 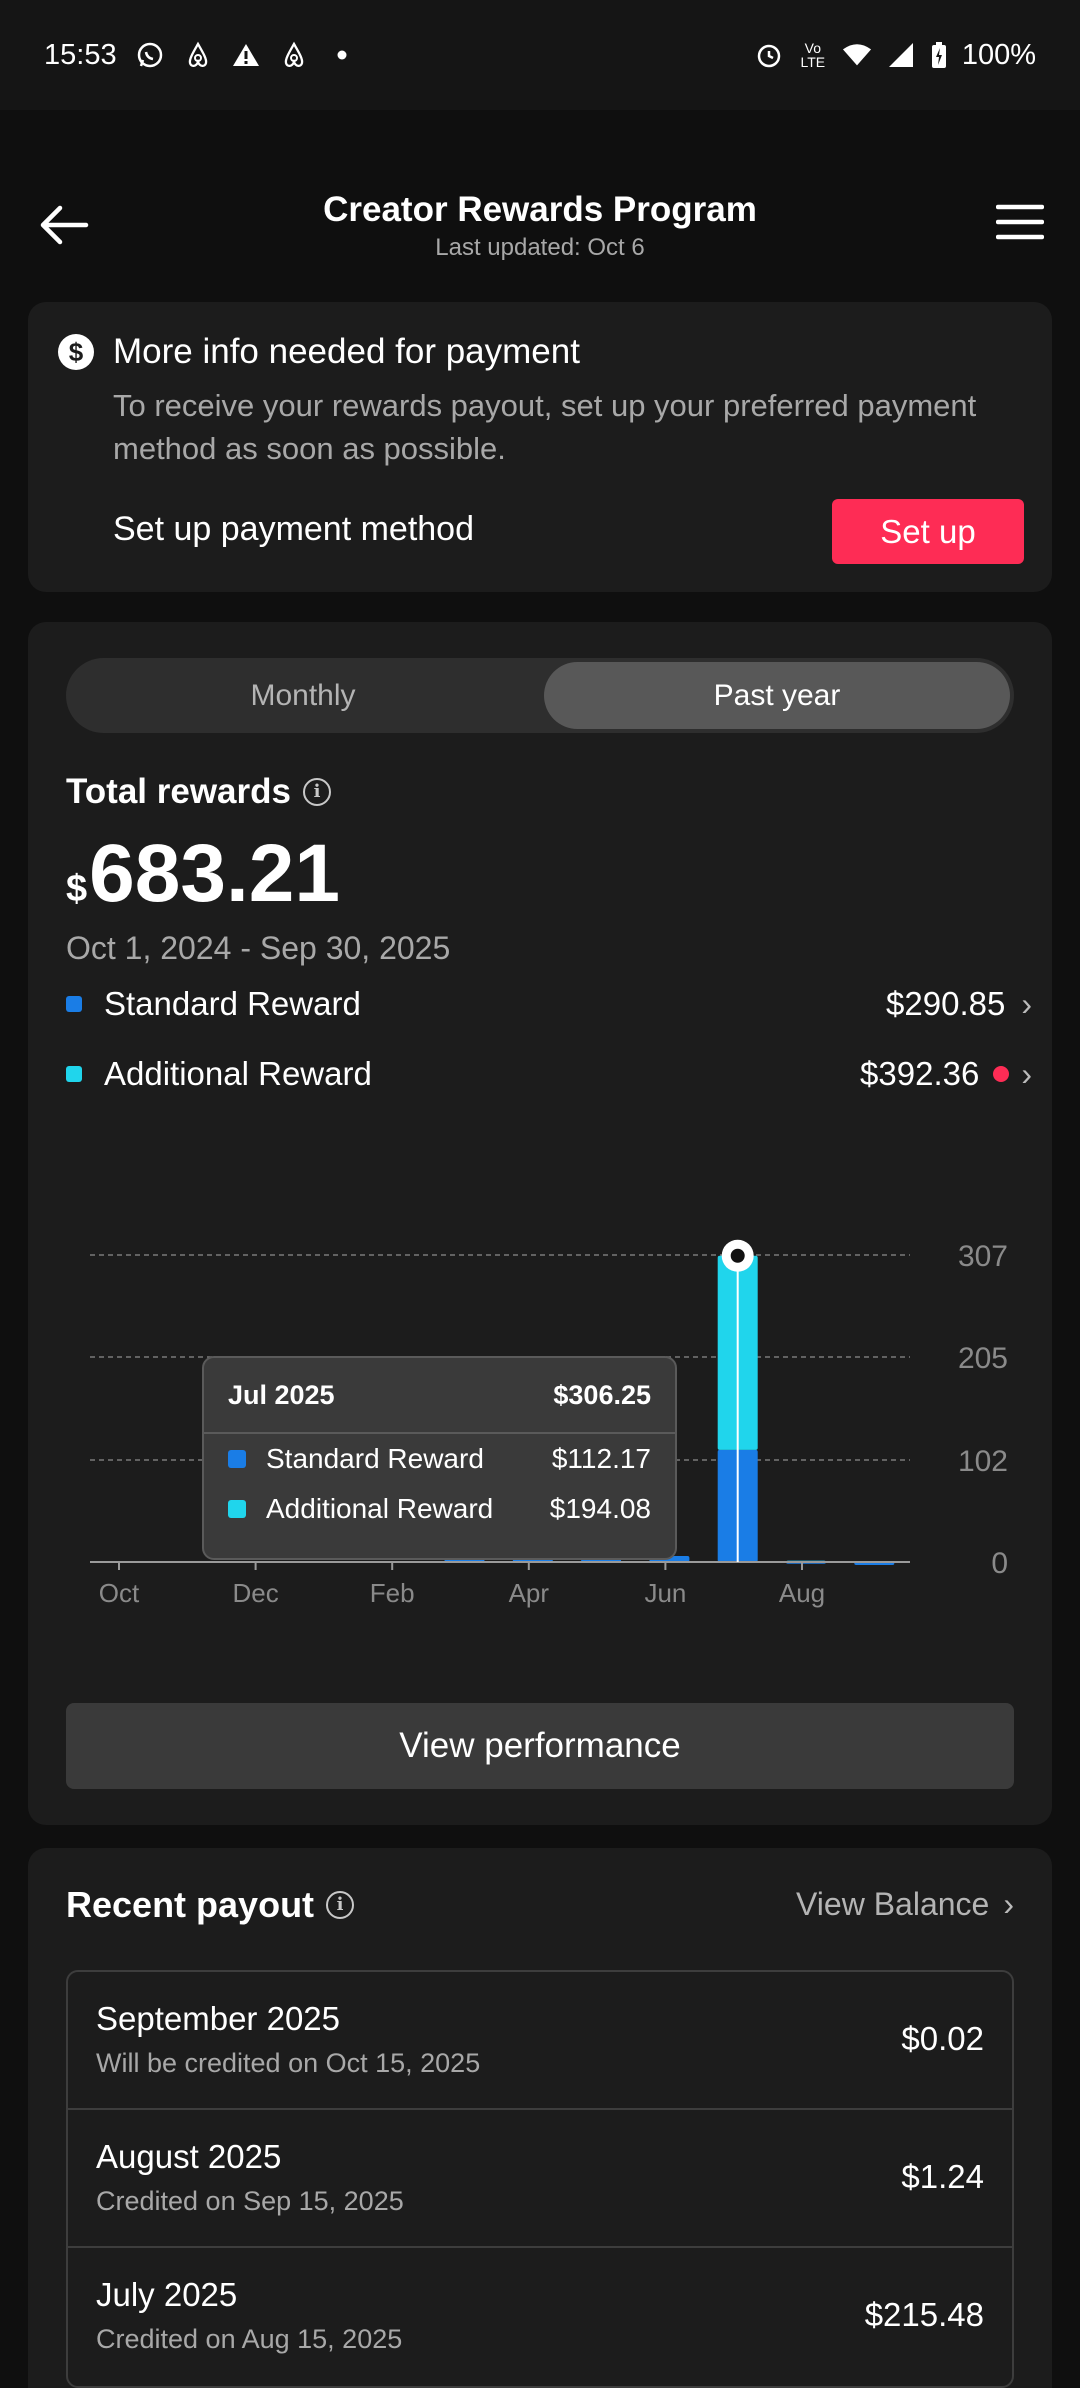 What do you see at coordinates (392, 1593) in the screenshot?
I see `x-tick-label: Feb` at bounding box center [392, 1593].